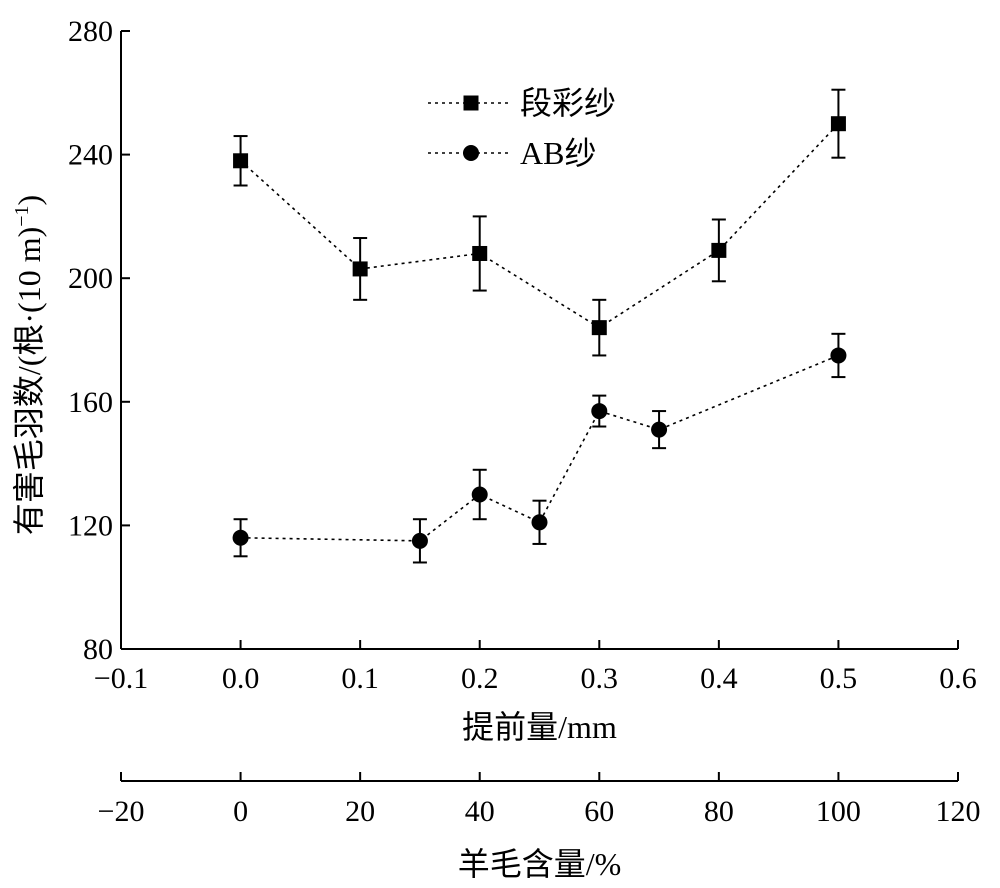 Image resolution: width=1000 pixels, height=888 pixels. Describe the element at coordinates (540, 226) in the screenshot. I see `series-line` at that location.